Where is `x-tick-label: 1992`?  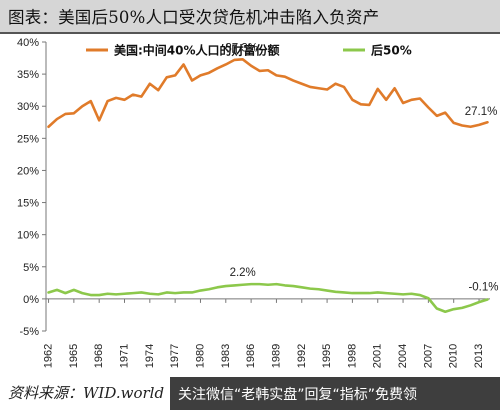 x-tick-label: 1992 is located at coordinates (302, 356).